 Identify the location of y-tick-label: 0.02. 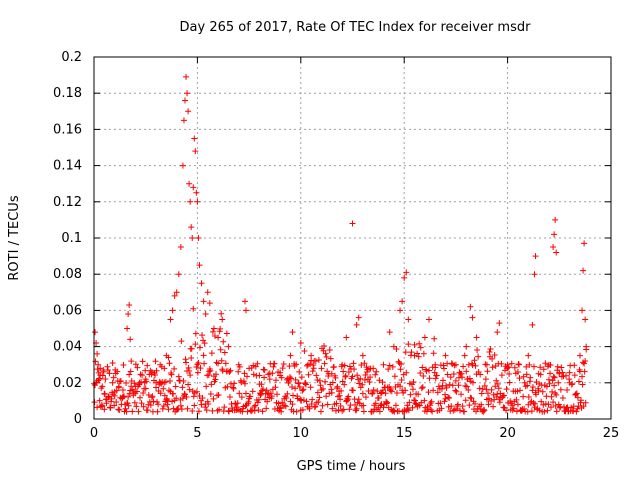
(67, 383).